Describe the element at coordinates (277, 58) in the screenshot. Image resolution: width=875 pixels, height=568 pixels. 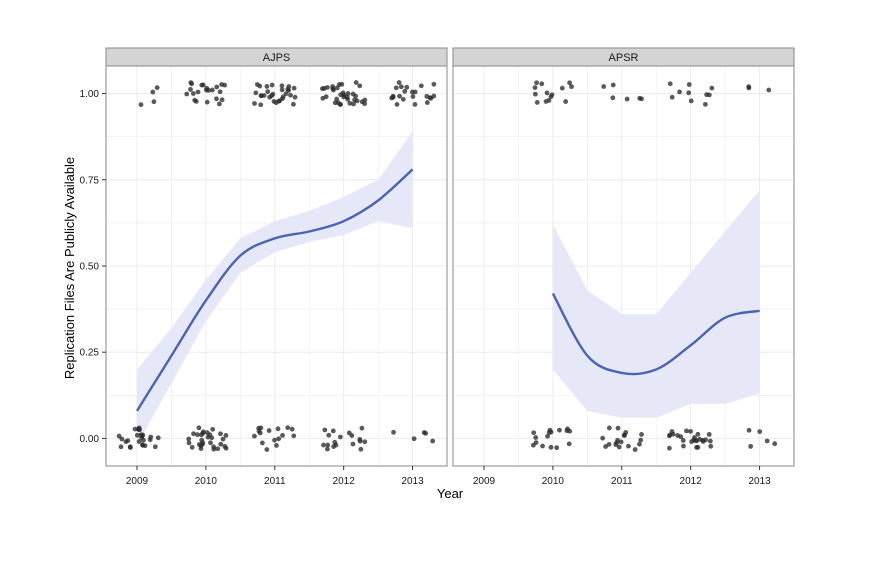
I see `facet-strip-label: AJPS` at that location.